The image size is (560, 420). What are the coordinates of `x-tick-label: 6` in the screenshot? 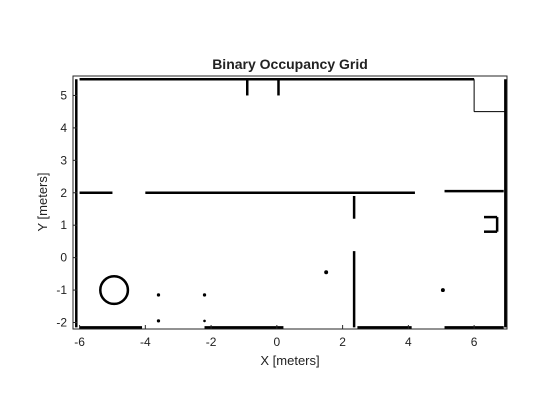 It's located at (474, 342).